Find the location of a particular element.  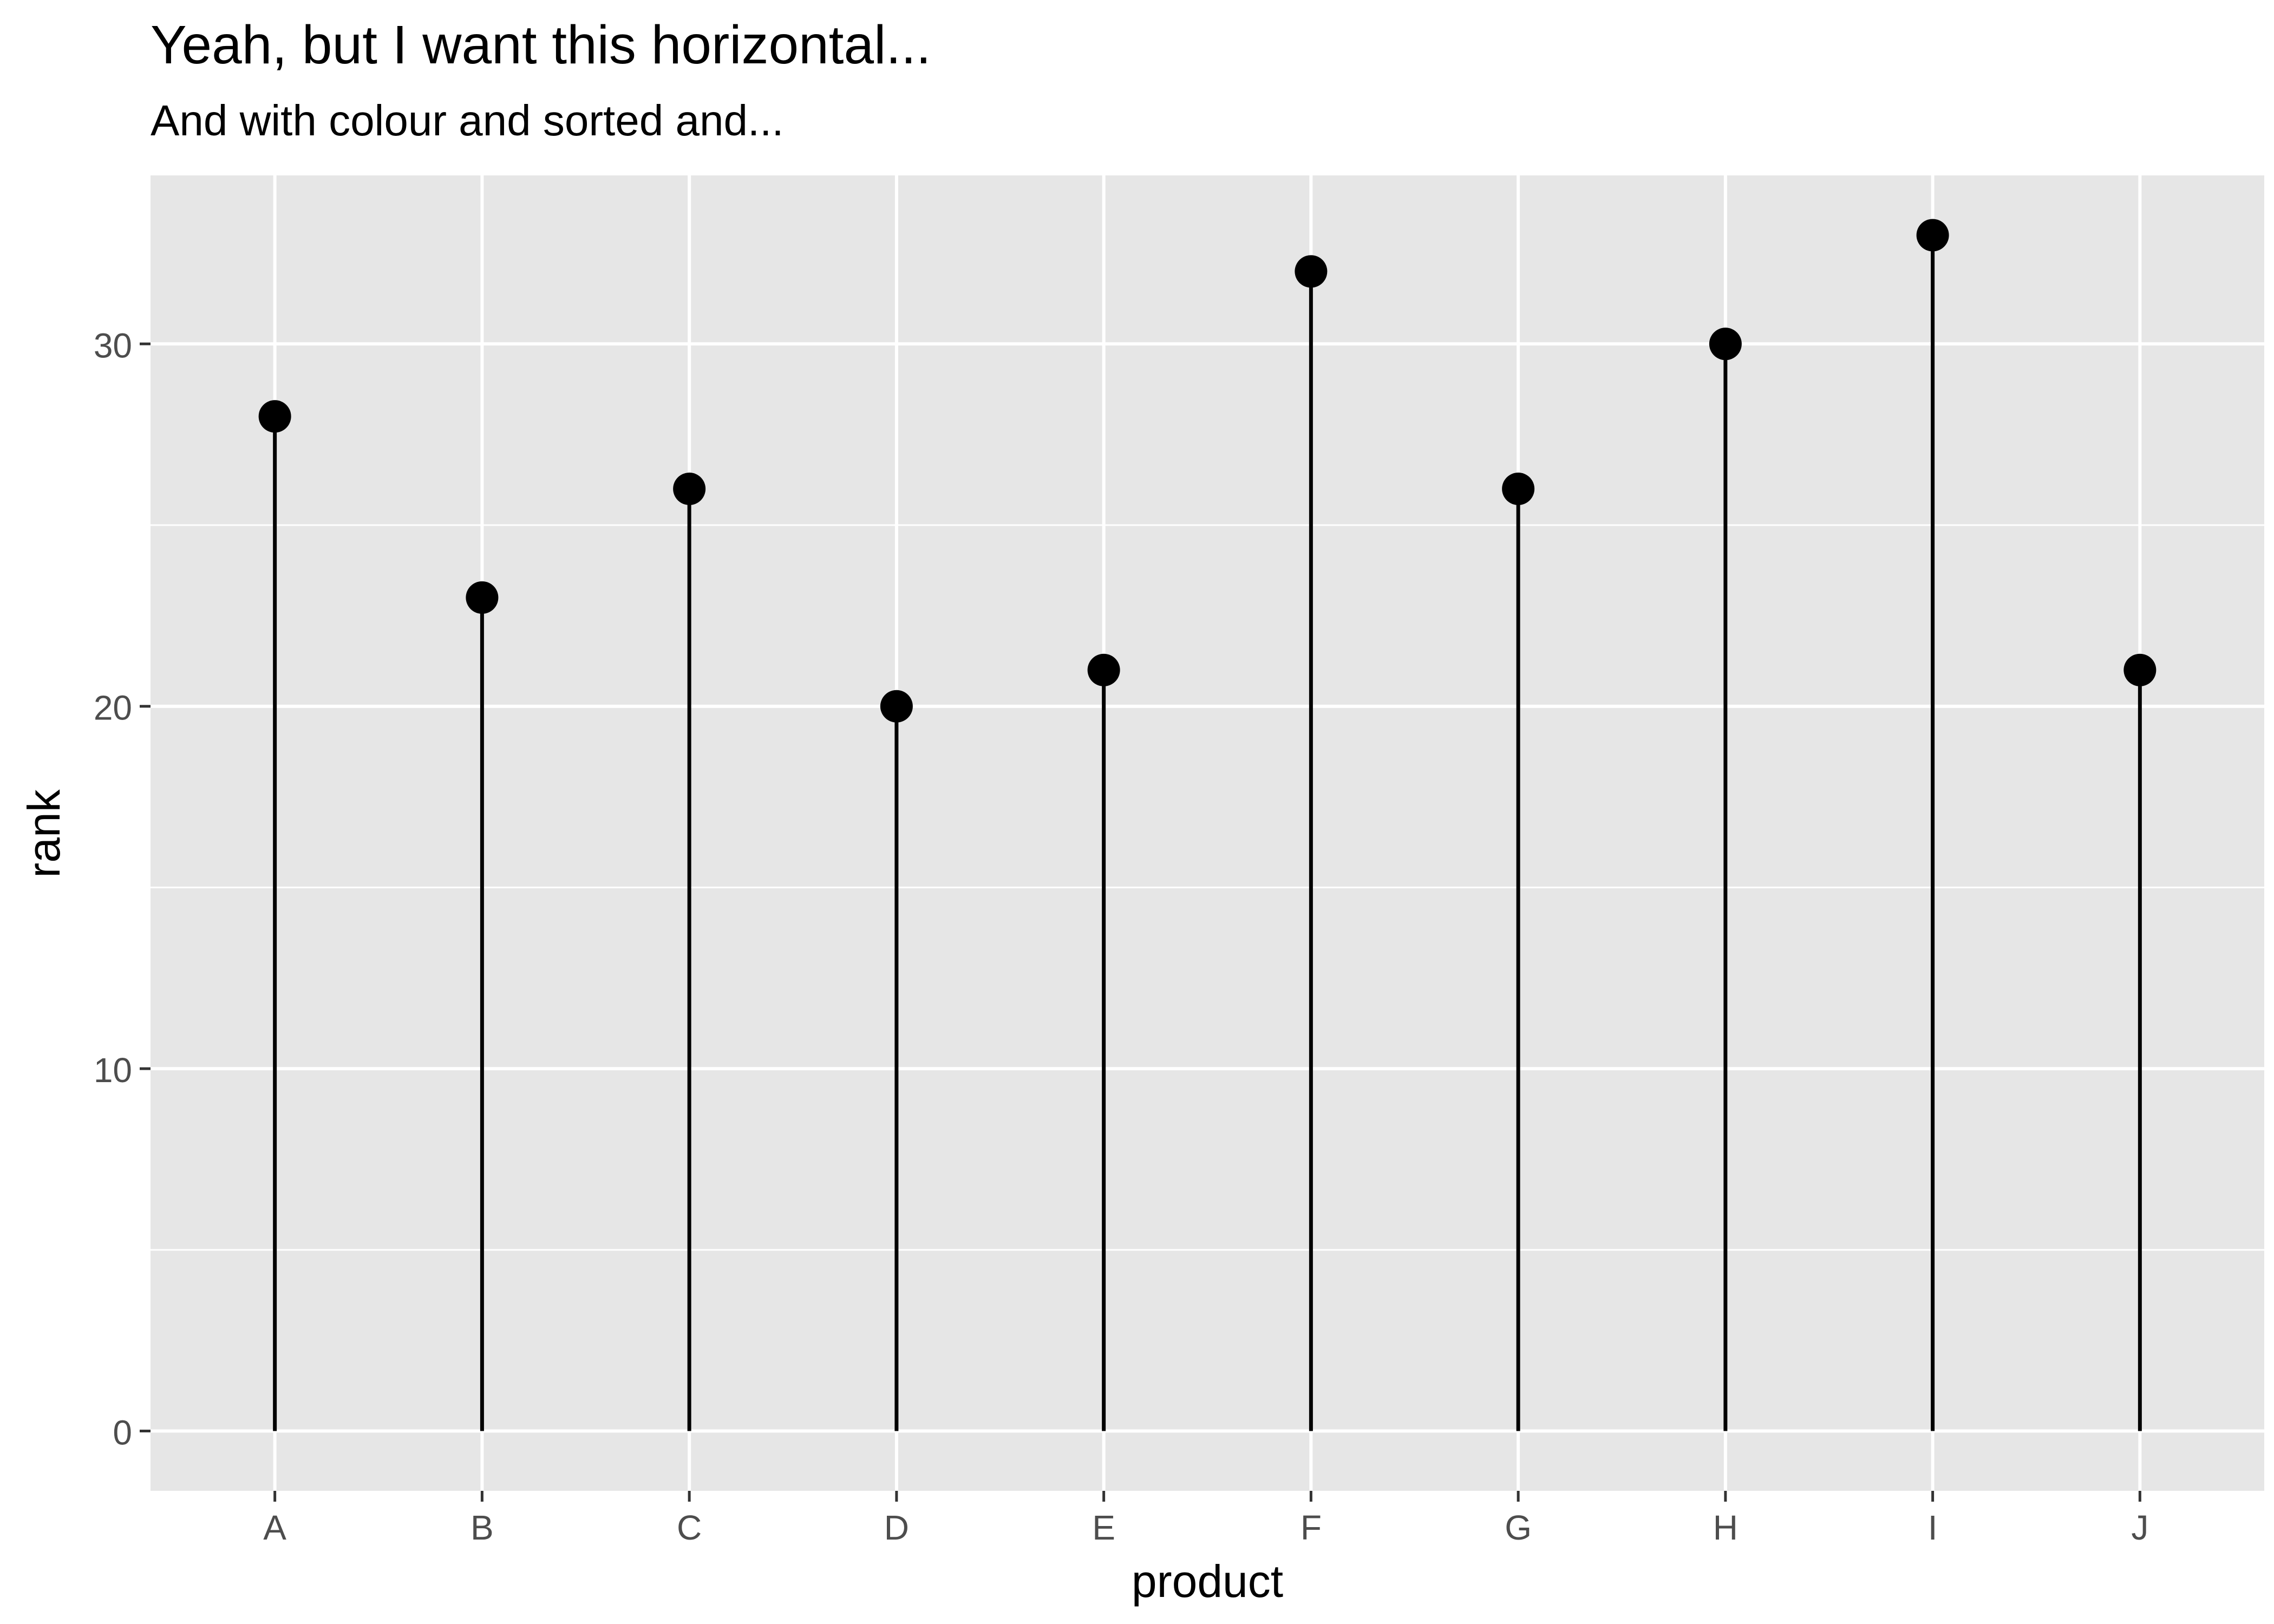

x-tick-label: H is located at coordinates (1726, 1527).